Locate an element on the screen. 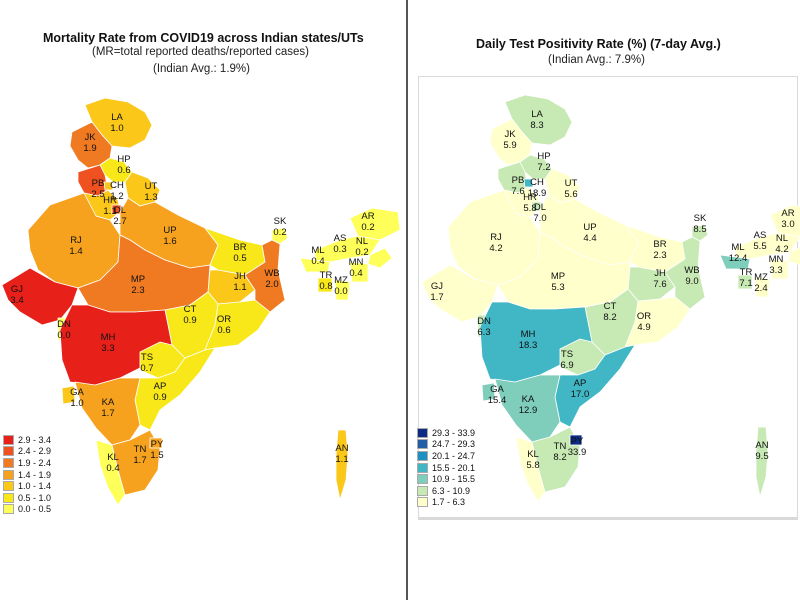 The width and height of the screenshot is (800, 600). state-label-ml-abbr: ML is located at coordinates (317, 250).